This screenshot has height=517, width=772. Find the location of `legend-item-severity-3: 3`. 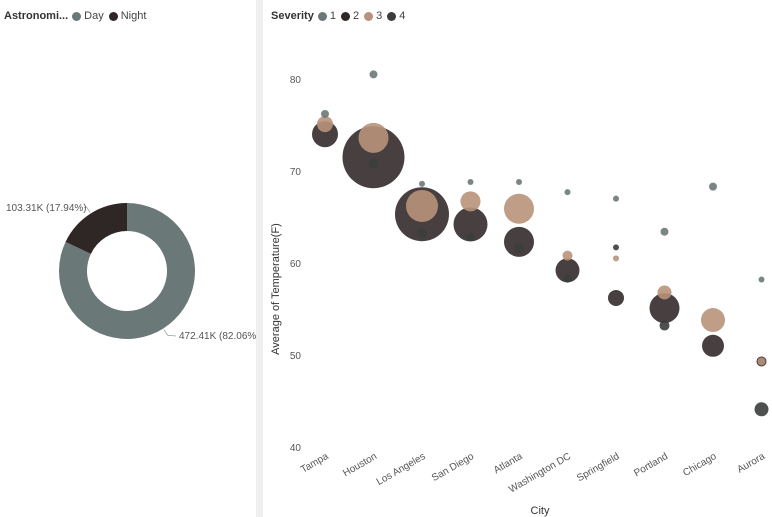

legend-item-severity-3: 3 is located at coordinates (373, 16).